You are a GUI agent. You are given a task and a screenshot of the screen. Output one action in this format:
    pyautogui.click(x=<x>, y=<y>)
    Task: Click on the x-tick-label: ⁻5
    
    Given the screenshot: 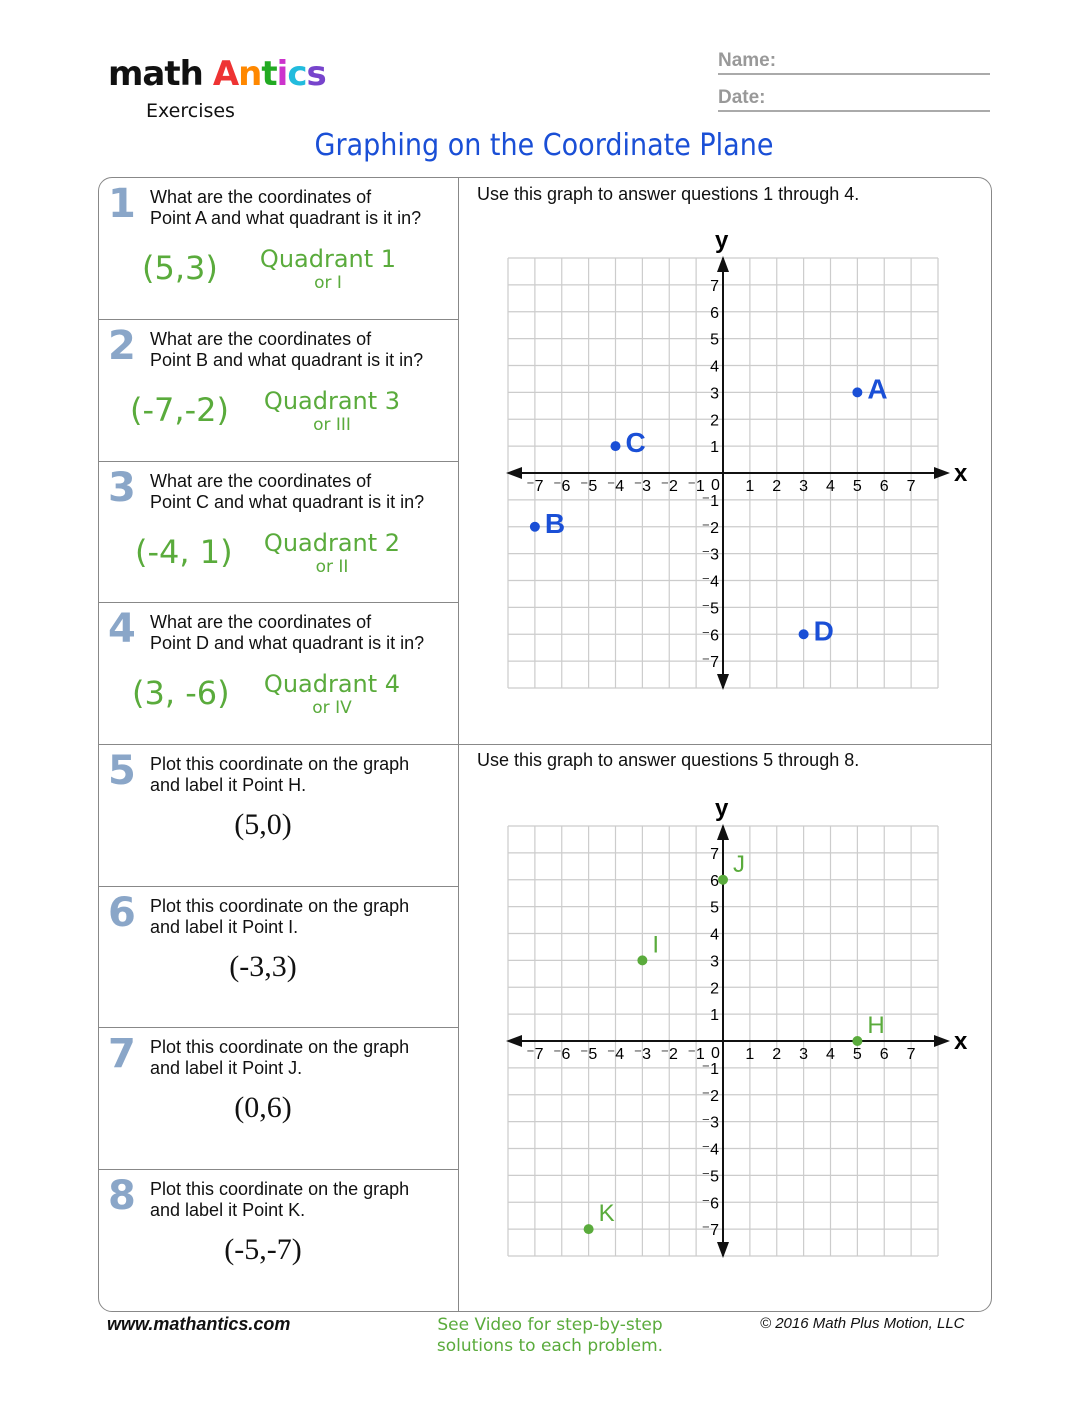 What is the action you would take?
    pyautogui.click(x=588, y=1054)
    